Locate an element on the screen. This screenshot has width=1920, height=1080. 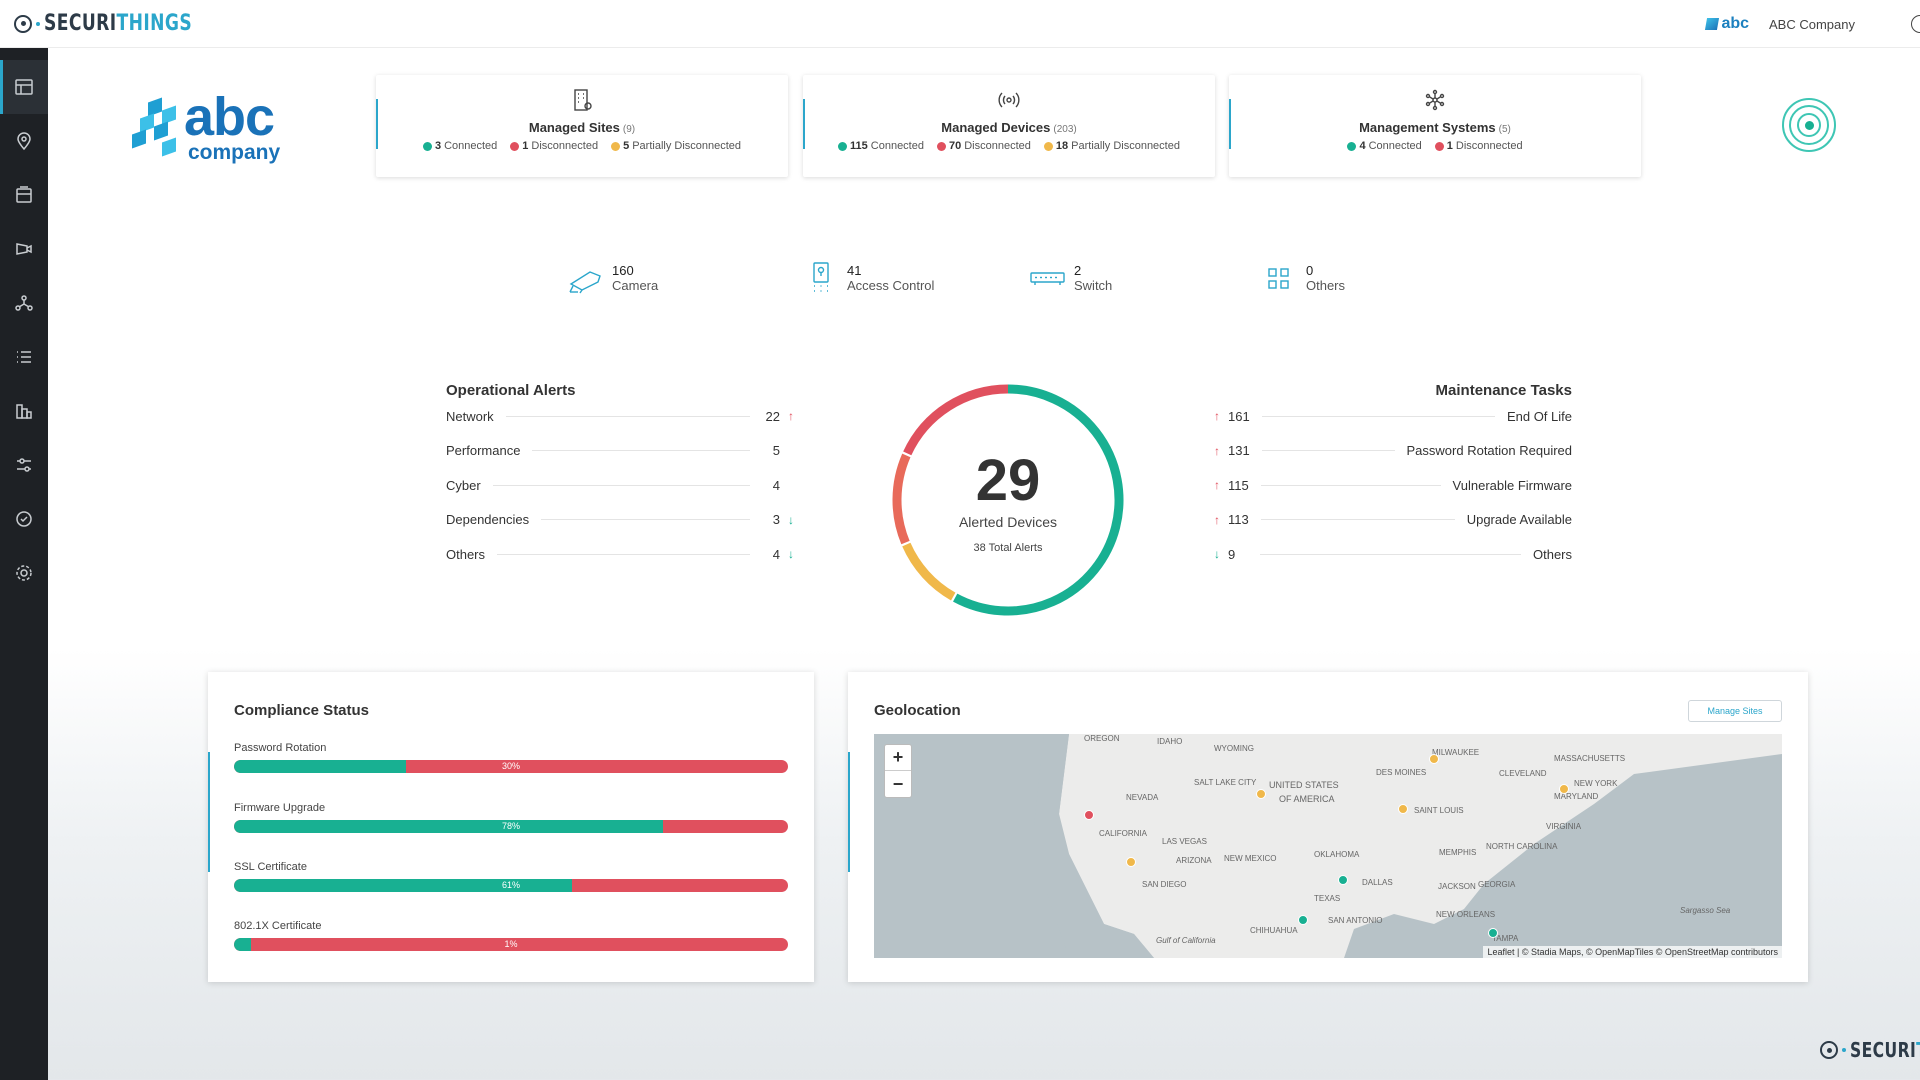
sidebar-item-reports is located at coordinates (24, 411).